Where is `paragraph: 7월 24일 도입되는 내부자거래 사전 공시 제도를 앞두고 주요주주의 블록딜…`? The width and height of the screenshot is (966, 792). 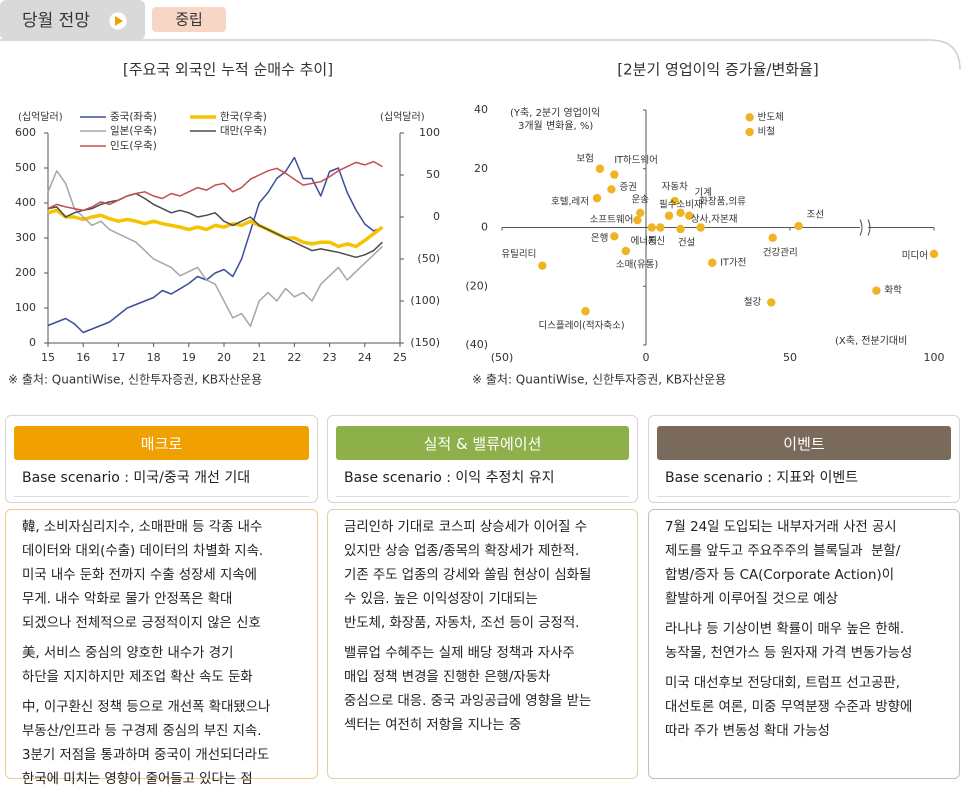 paragraph: 7월 24일 도입되는 내부자거래 사전 공시 제도를 앞두고 주요주주의 블록딜… is located at coordinates (807, 564).